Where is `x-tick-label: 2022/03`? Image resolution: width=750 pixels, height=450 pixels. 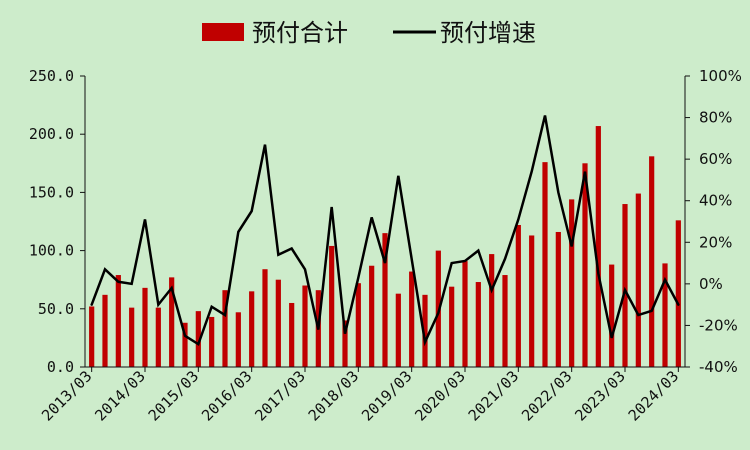
x-tick-label: 2022/03 is located at coordinates (546, 395).